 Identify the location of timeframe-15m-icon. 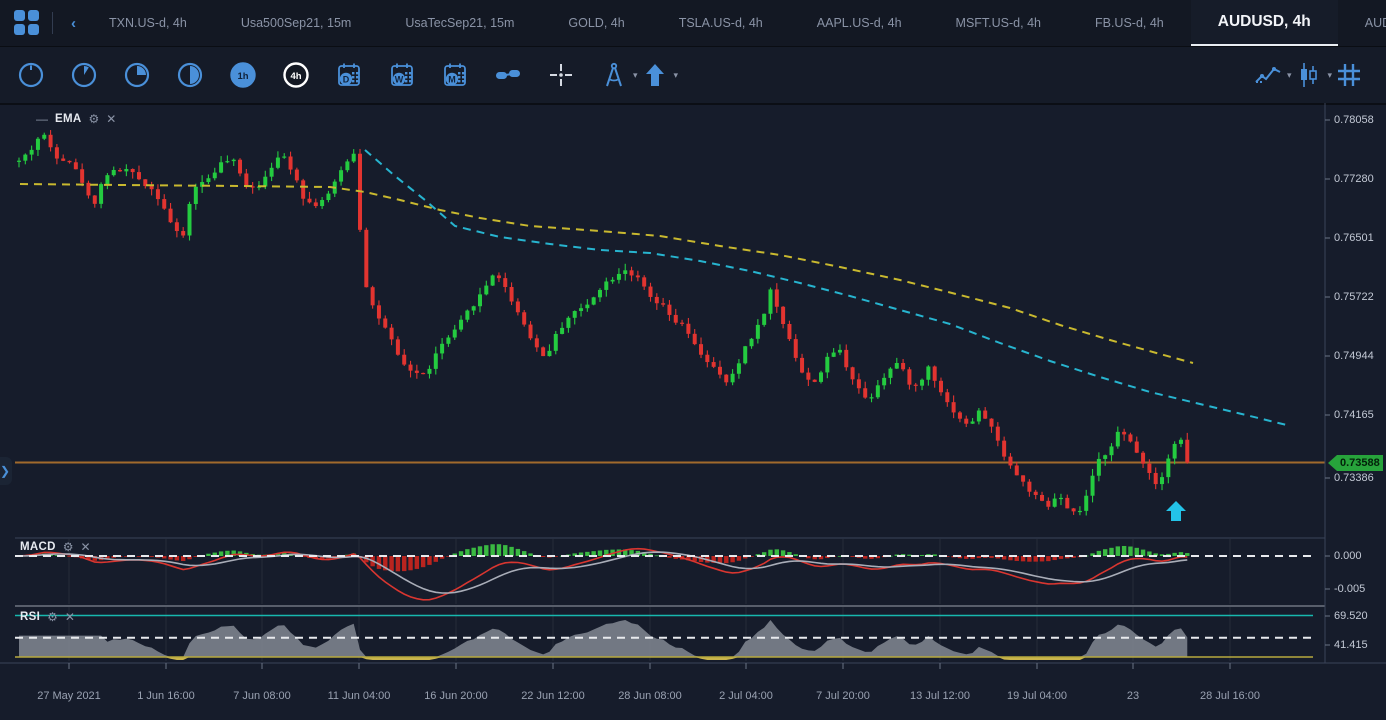
(137, 75).